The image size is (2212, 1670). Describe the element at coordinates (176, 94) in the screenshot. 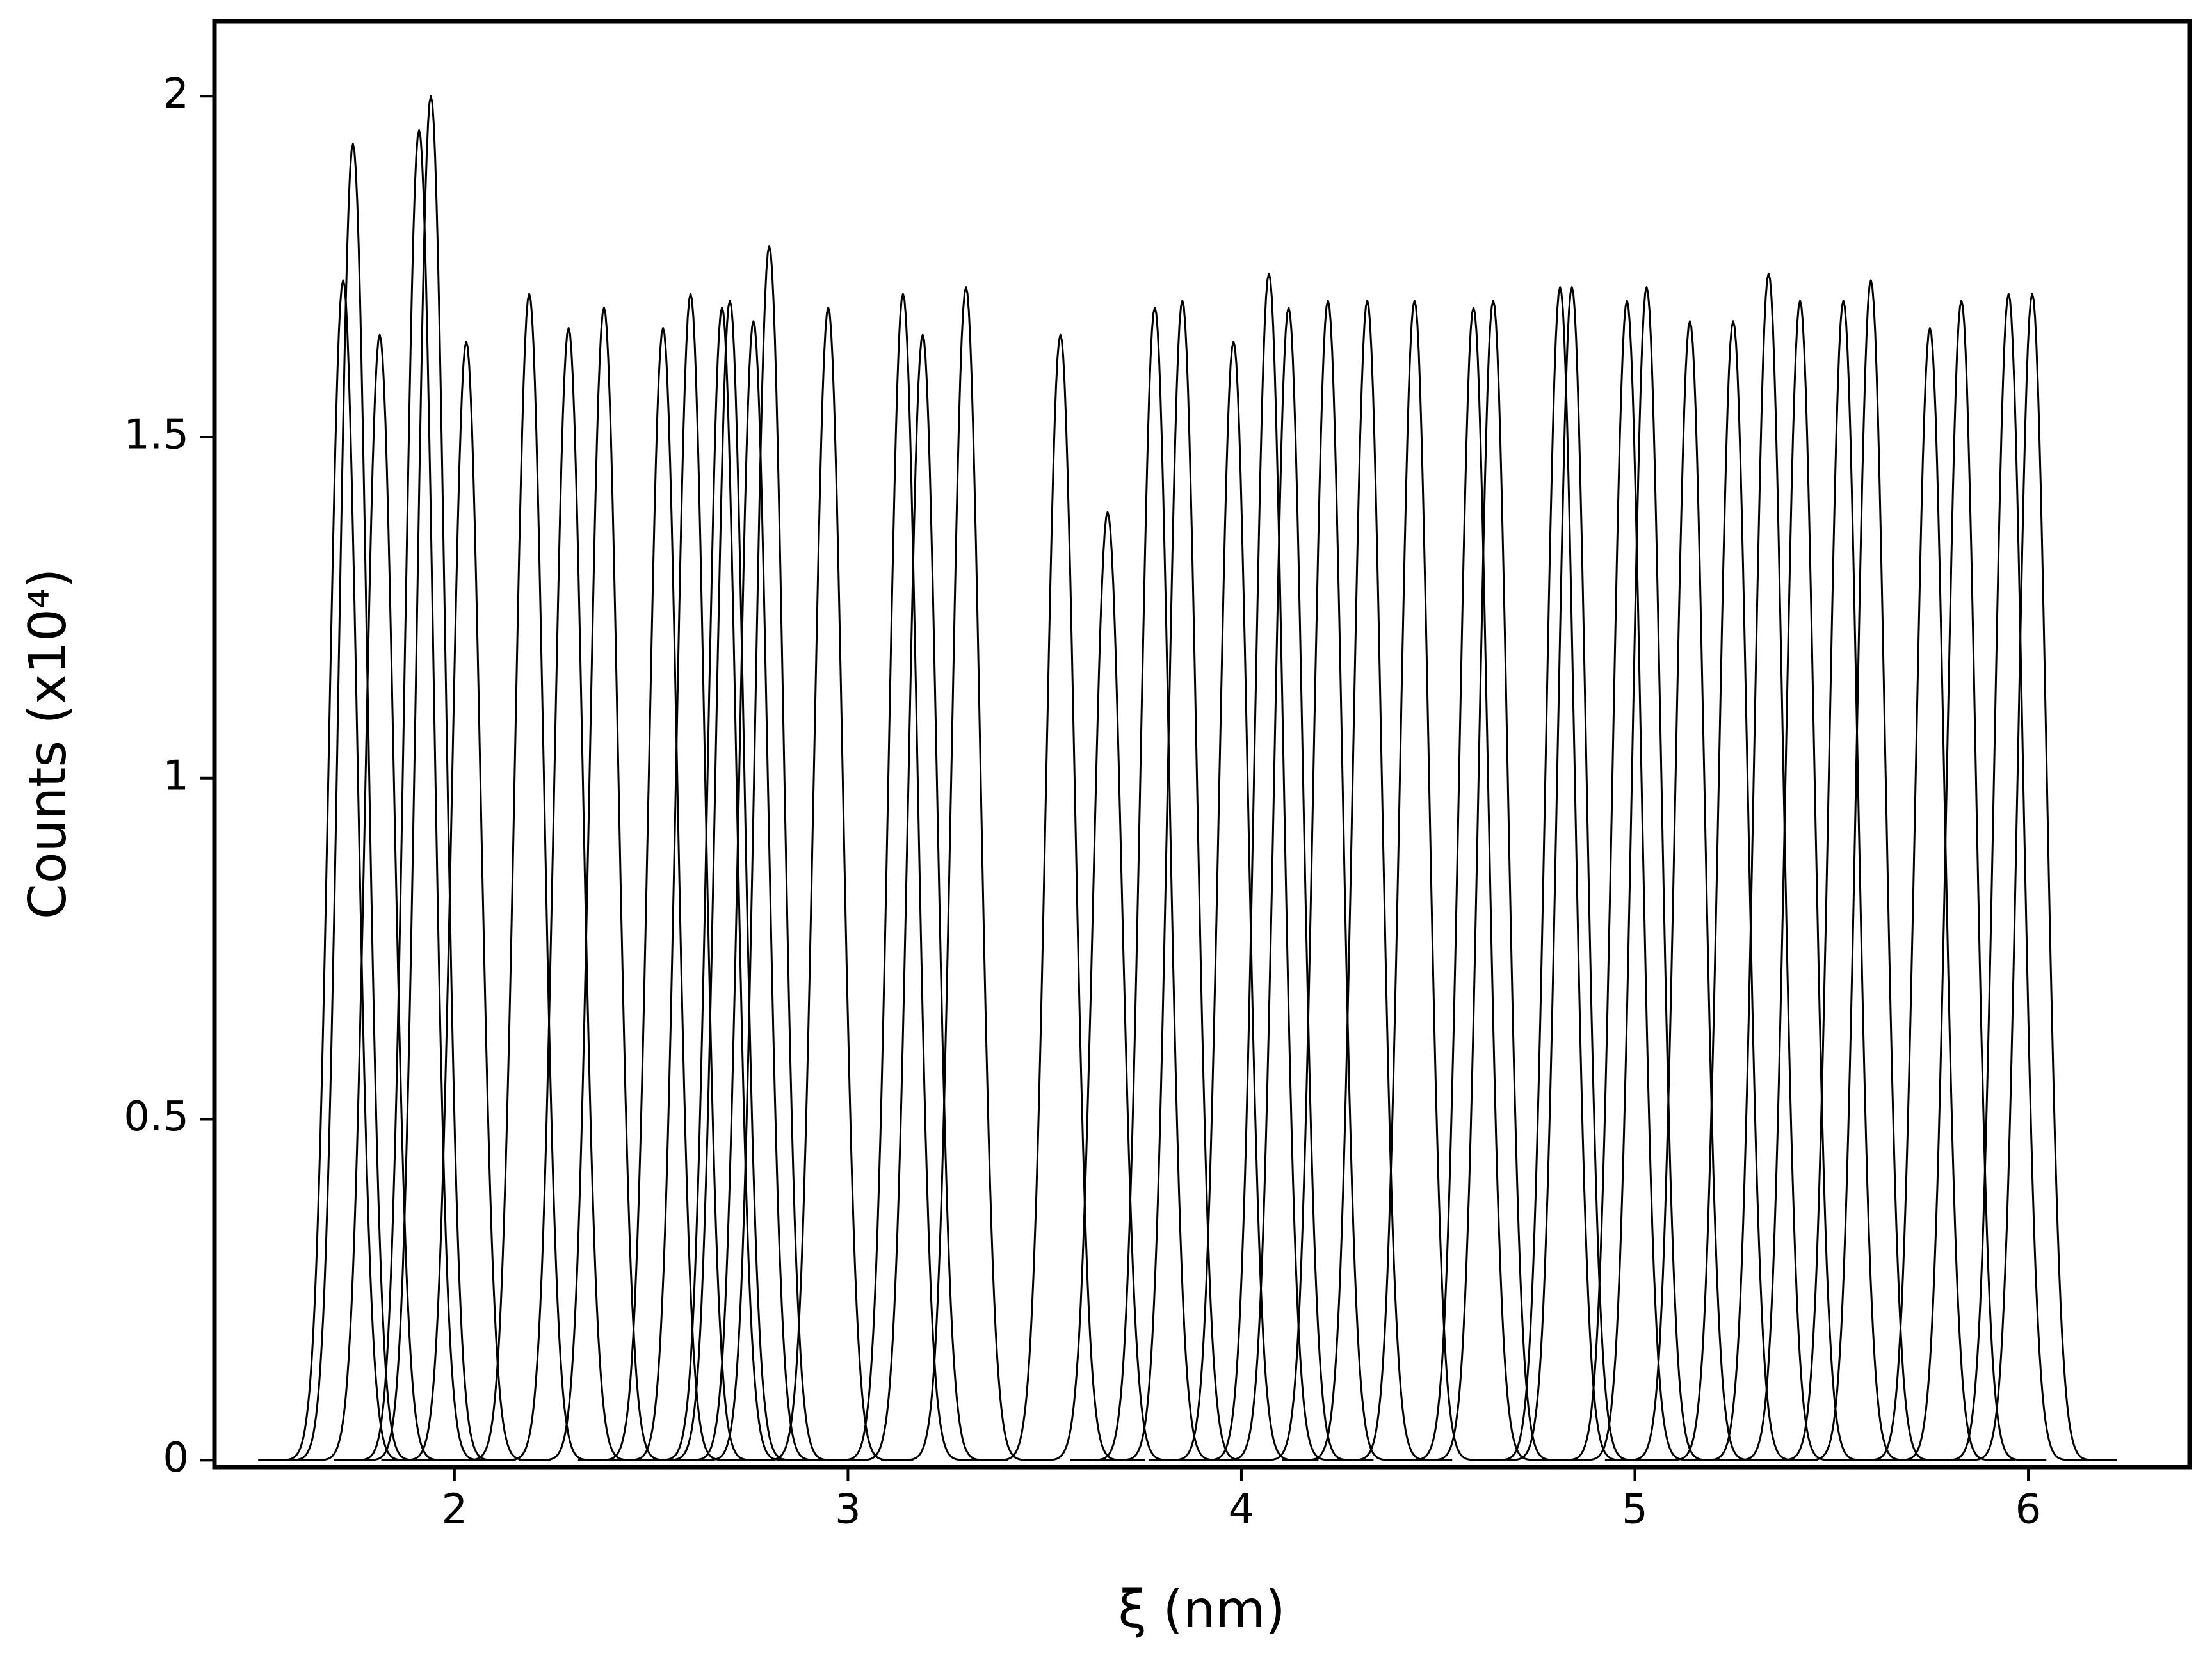

I see `y-tick-label: 2` at that location.